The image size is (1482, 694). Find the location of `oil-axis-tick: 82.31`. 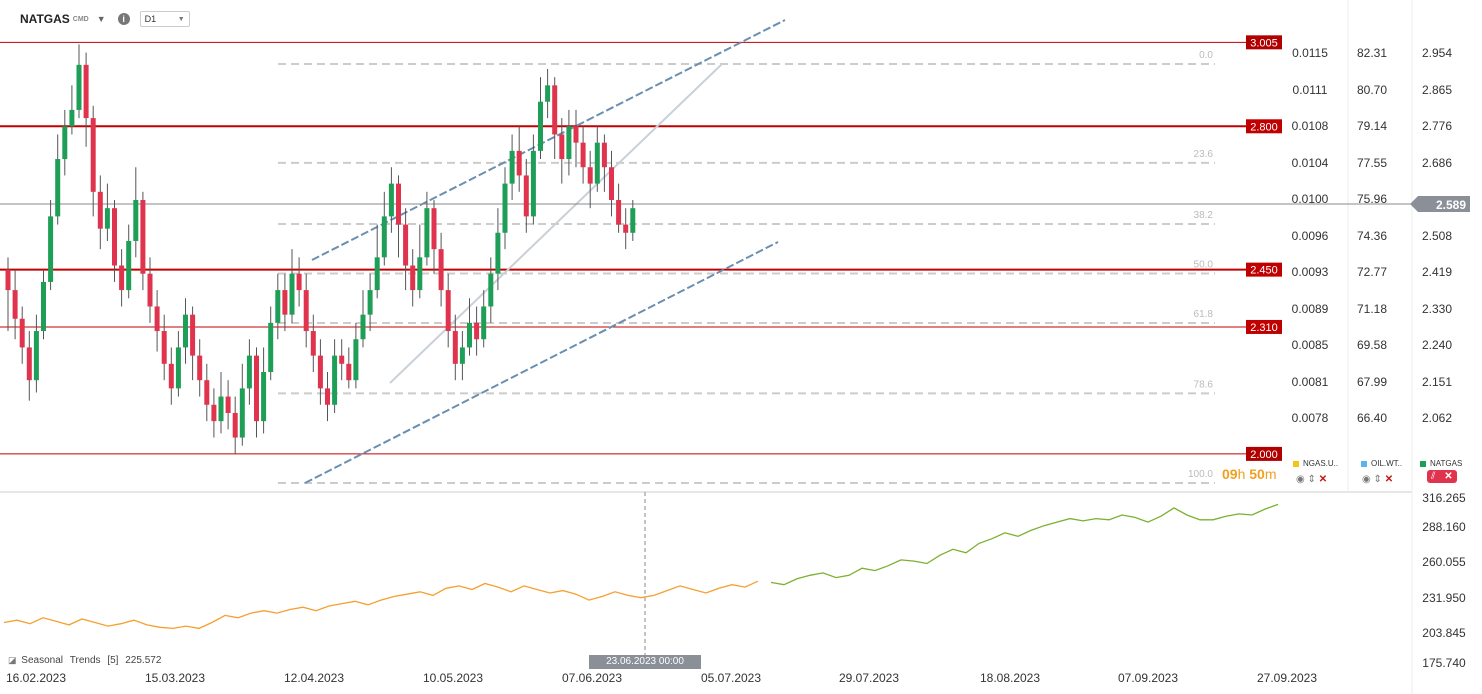

oil-axis-tick: 82.31 is located at coordinates (1372, 53).